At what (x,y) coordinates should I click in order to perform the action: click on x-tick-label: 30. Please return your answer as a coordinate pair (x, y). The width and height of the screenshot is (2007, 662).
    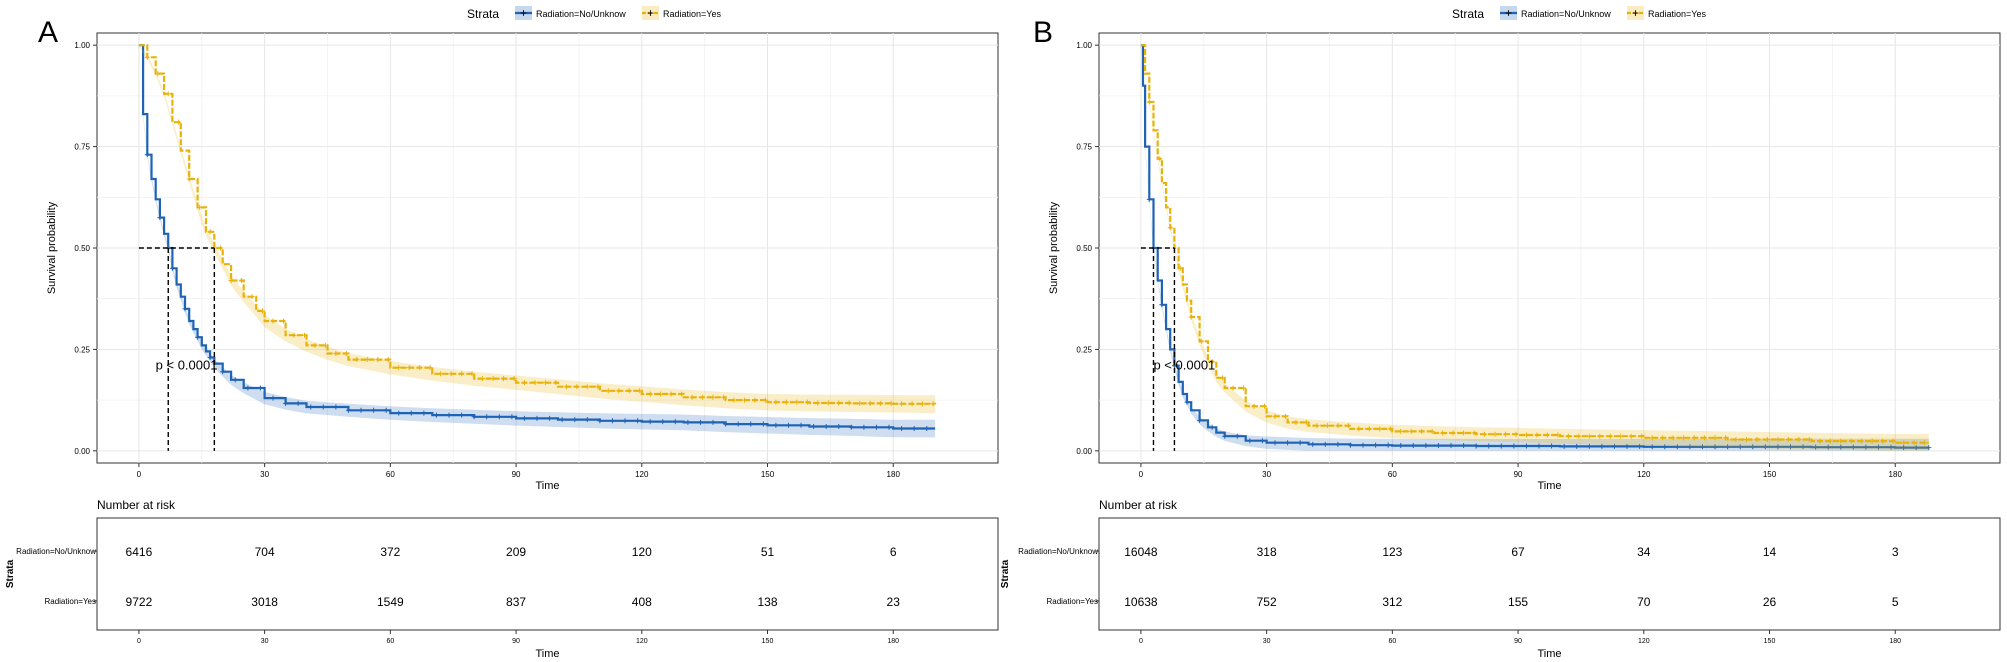
    Looking at the image, I should click on (1266, 474).